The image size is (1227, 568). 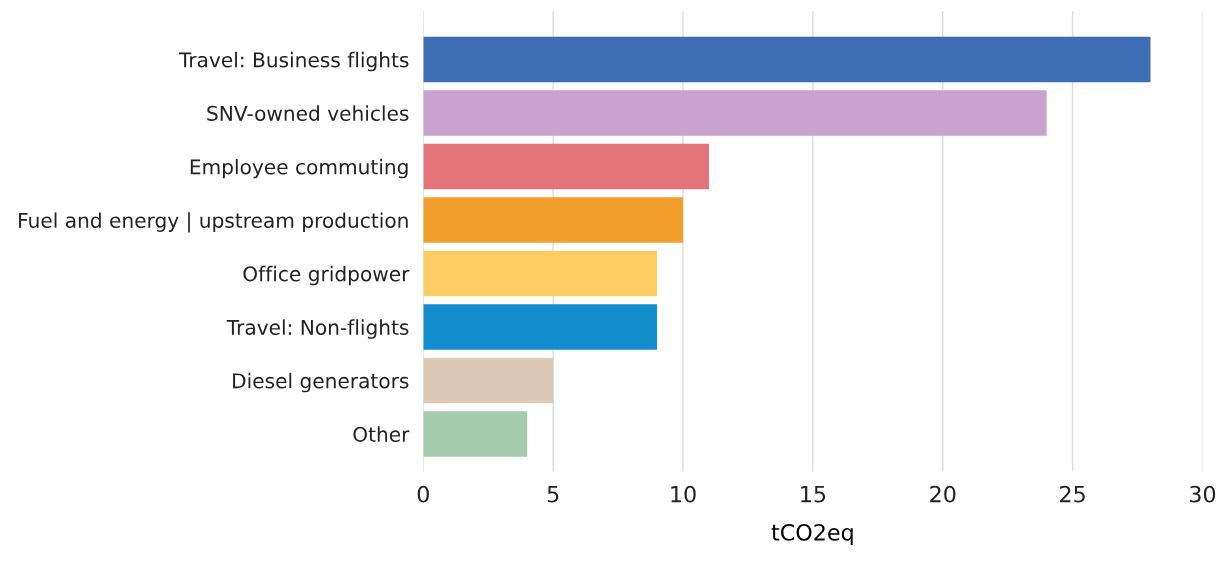 I want to click on y-tick-label: Employee commuting, so click(x=299, y=168).